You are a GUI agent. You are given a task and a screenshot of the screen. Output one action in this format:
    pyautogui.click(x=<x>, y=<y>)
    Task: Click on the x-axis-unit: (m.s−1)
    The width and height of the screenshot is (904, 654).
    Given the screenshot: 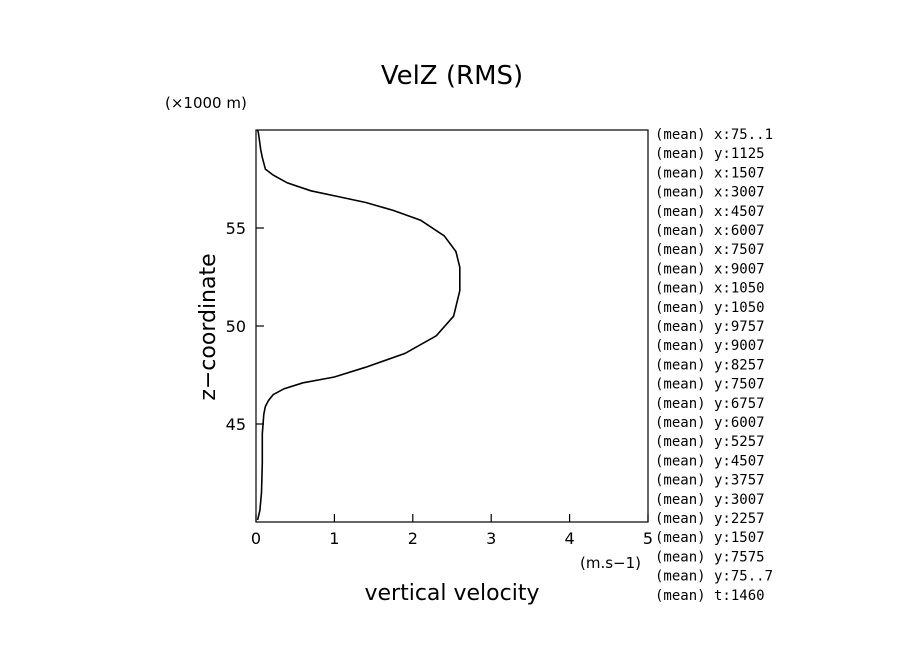 What is the action you would take?
    pyautogui.click(x=610, y=563)
    